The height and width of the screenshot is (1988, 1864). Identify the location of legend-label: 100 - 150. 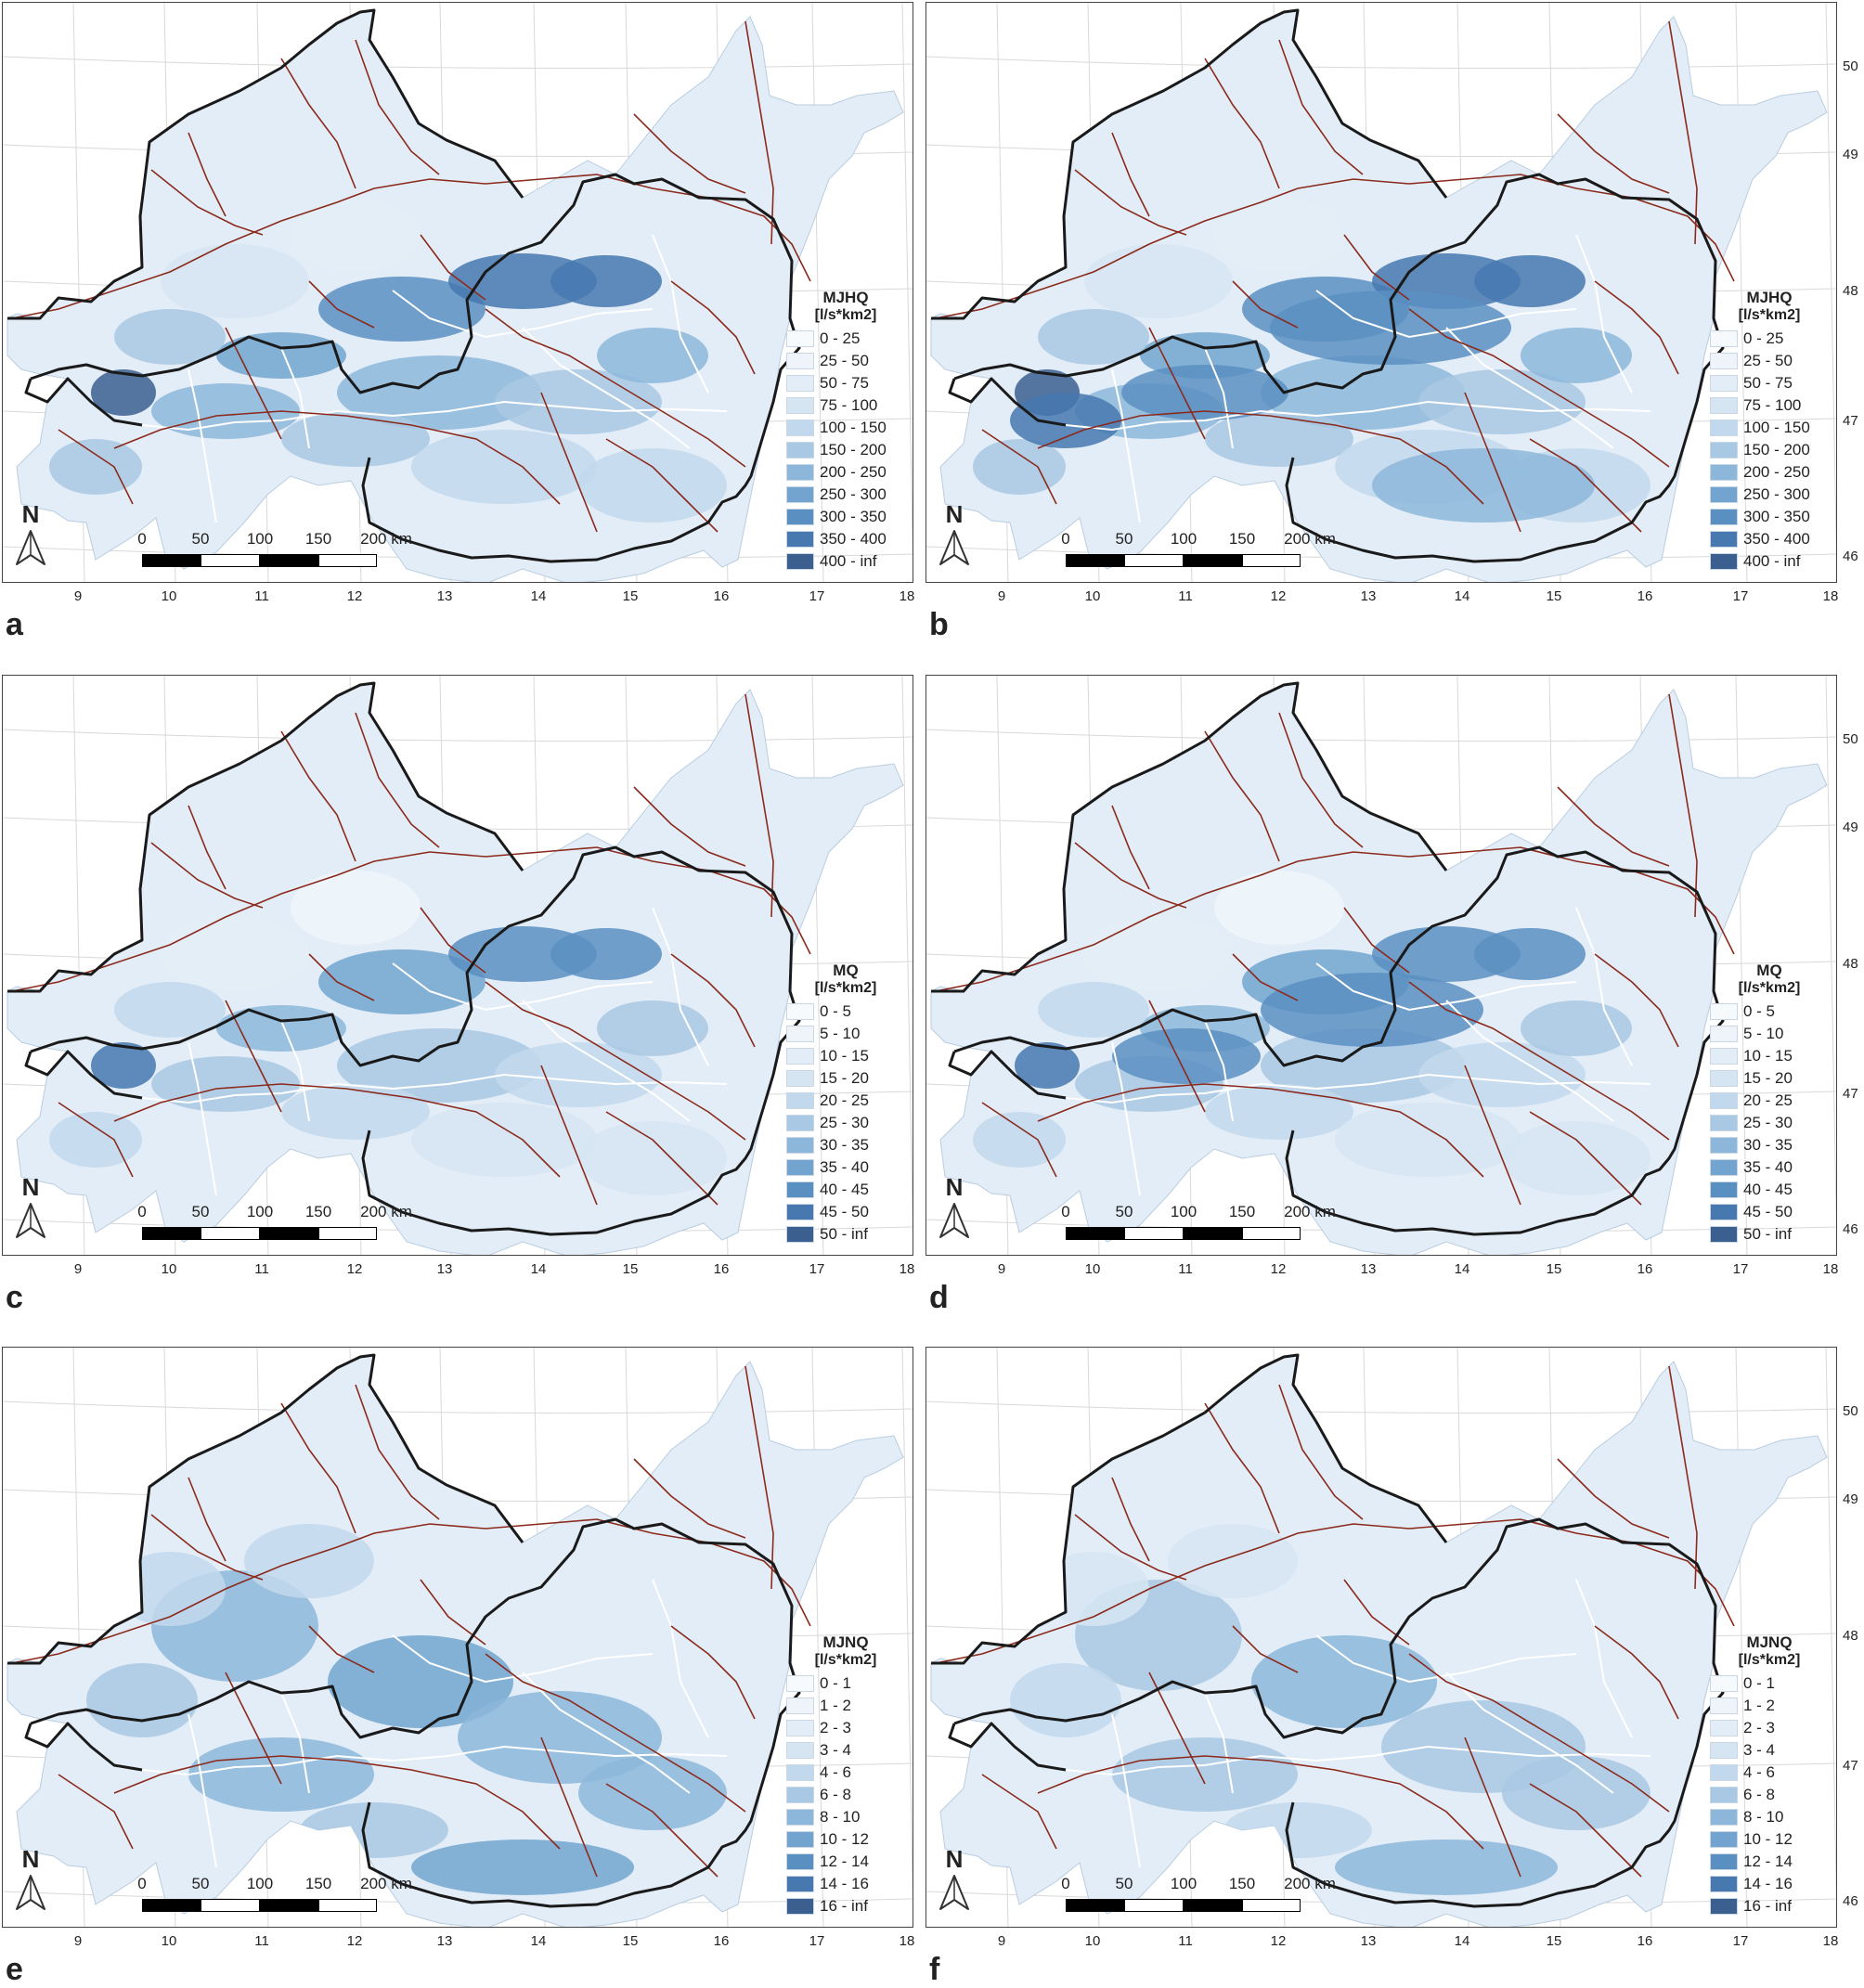
(853, 427).